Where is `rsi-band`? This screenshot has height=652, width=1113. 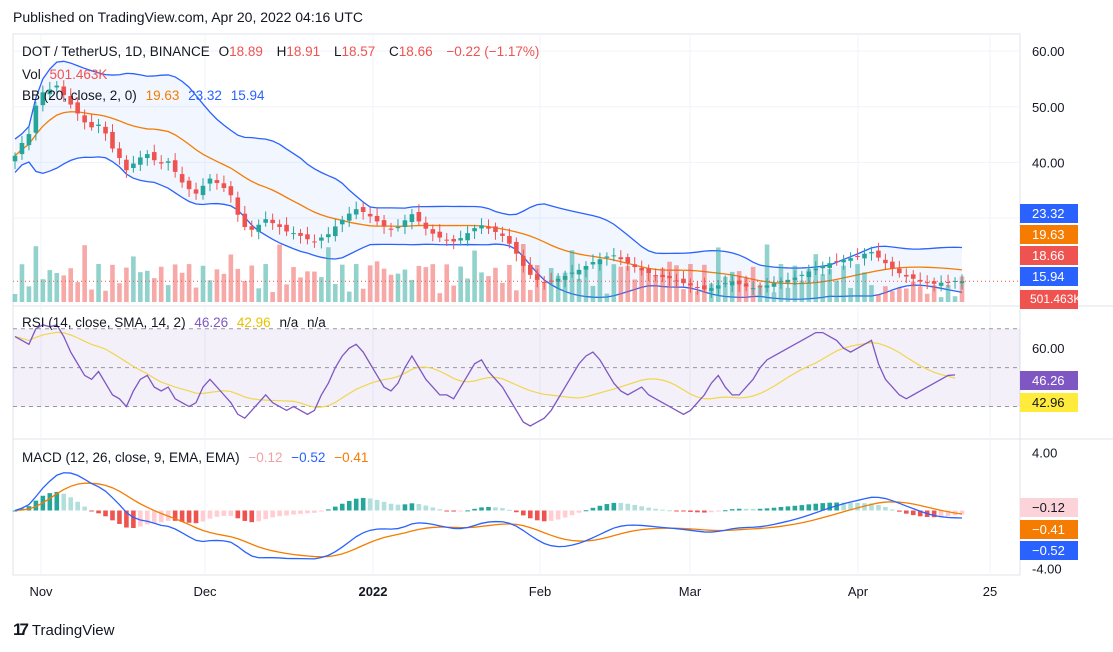
rsi-band is located at coordinates (516, 367).